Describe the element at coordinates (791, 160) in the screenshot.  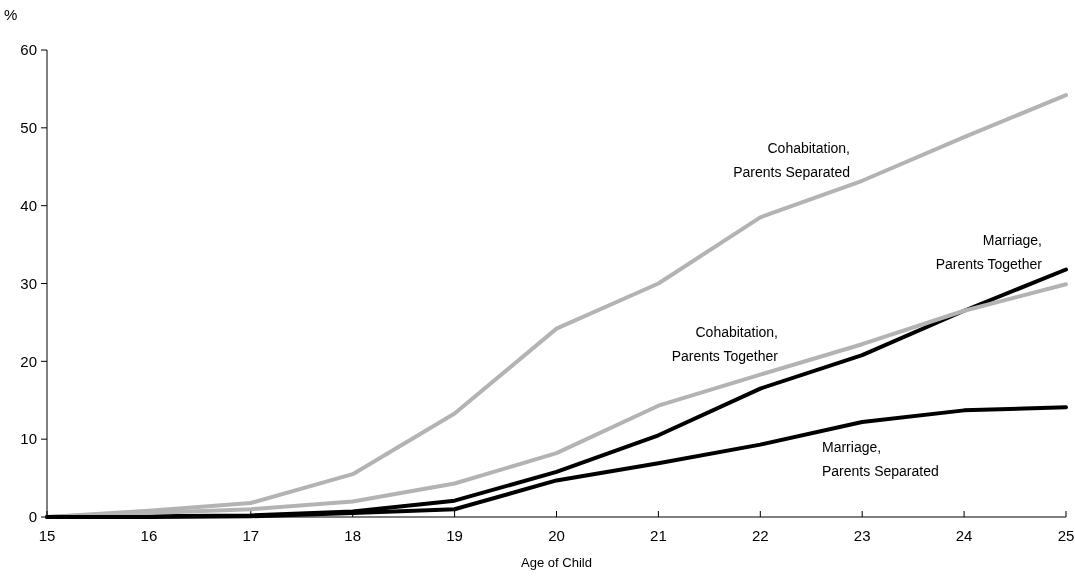
I see `series-label: Cohabitation, Parents Separated` at that location.